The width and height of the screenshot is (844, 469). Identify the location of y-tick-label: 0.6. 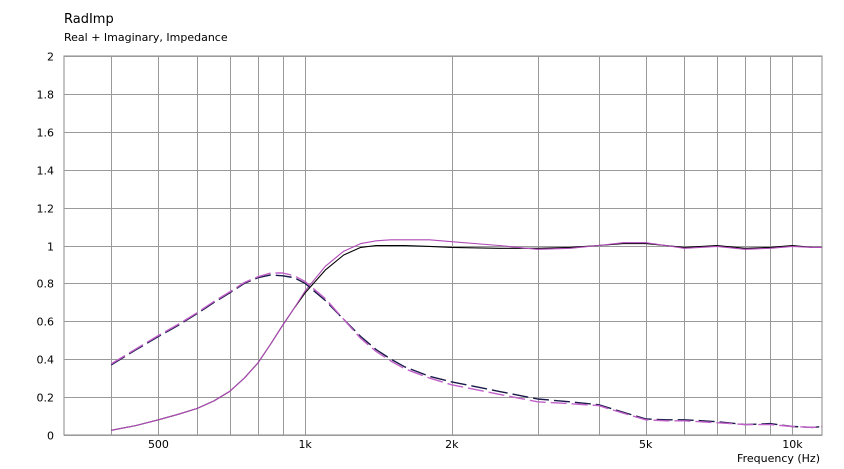
(46, 322).